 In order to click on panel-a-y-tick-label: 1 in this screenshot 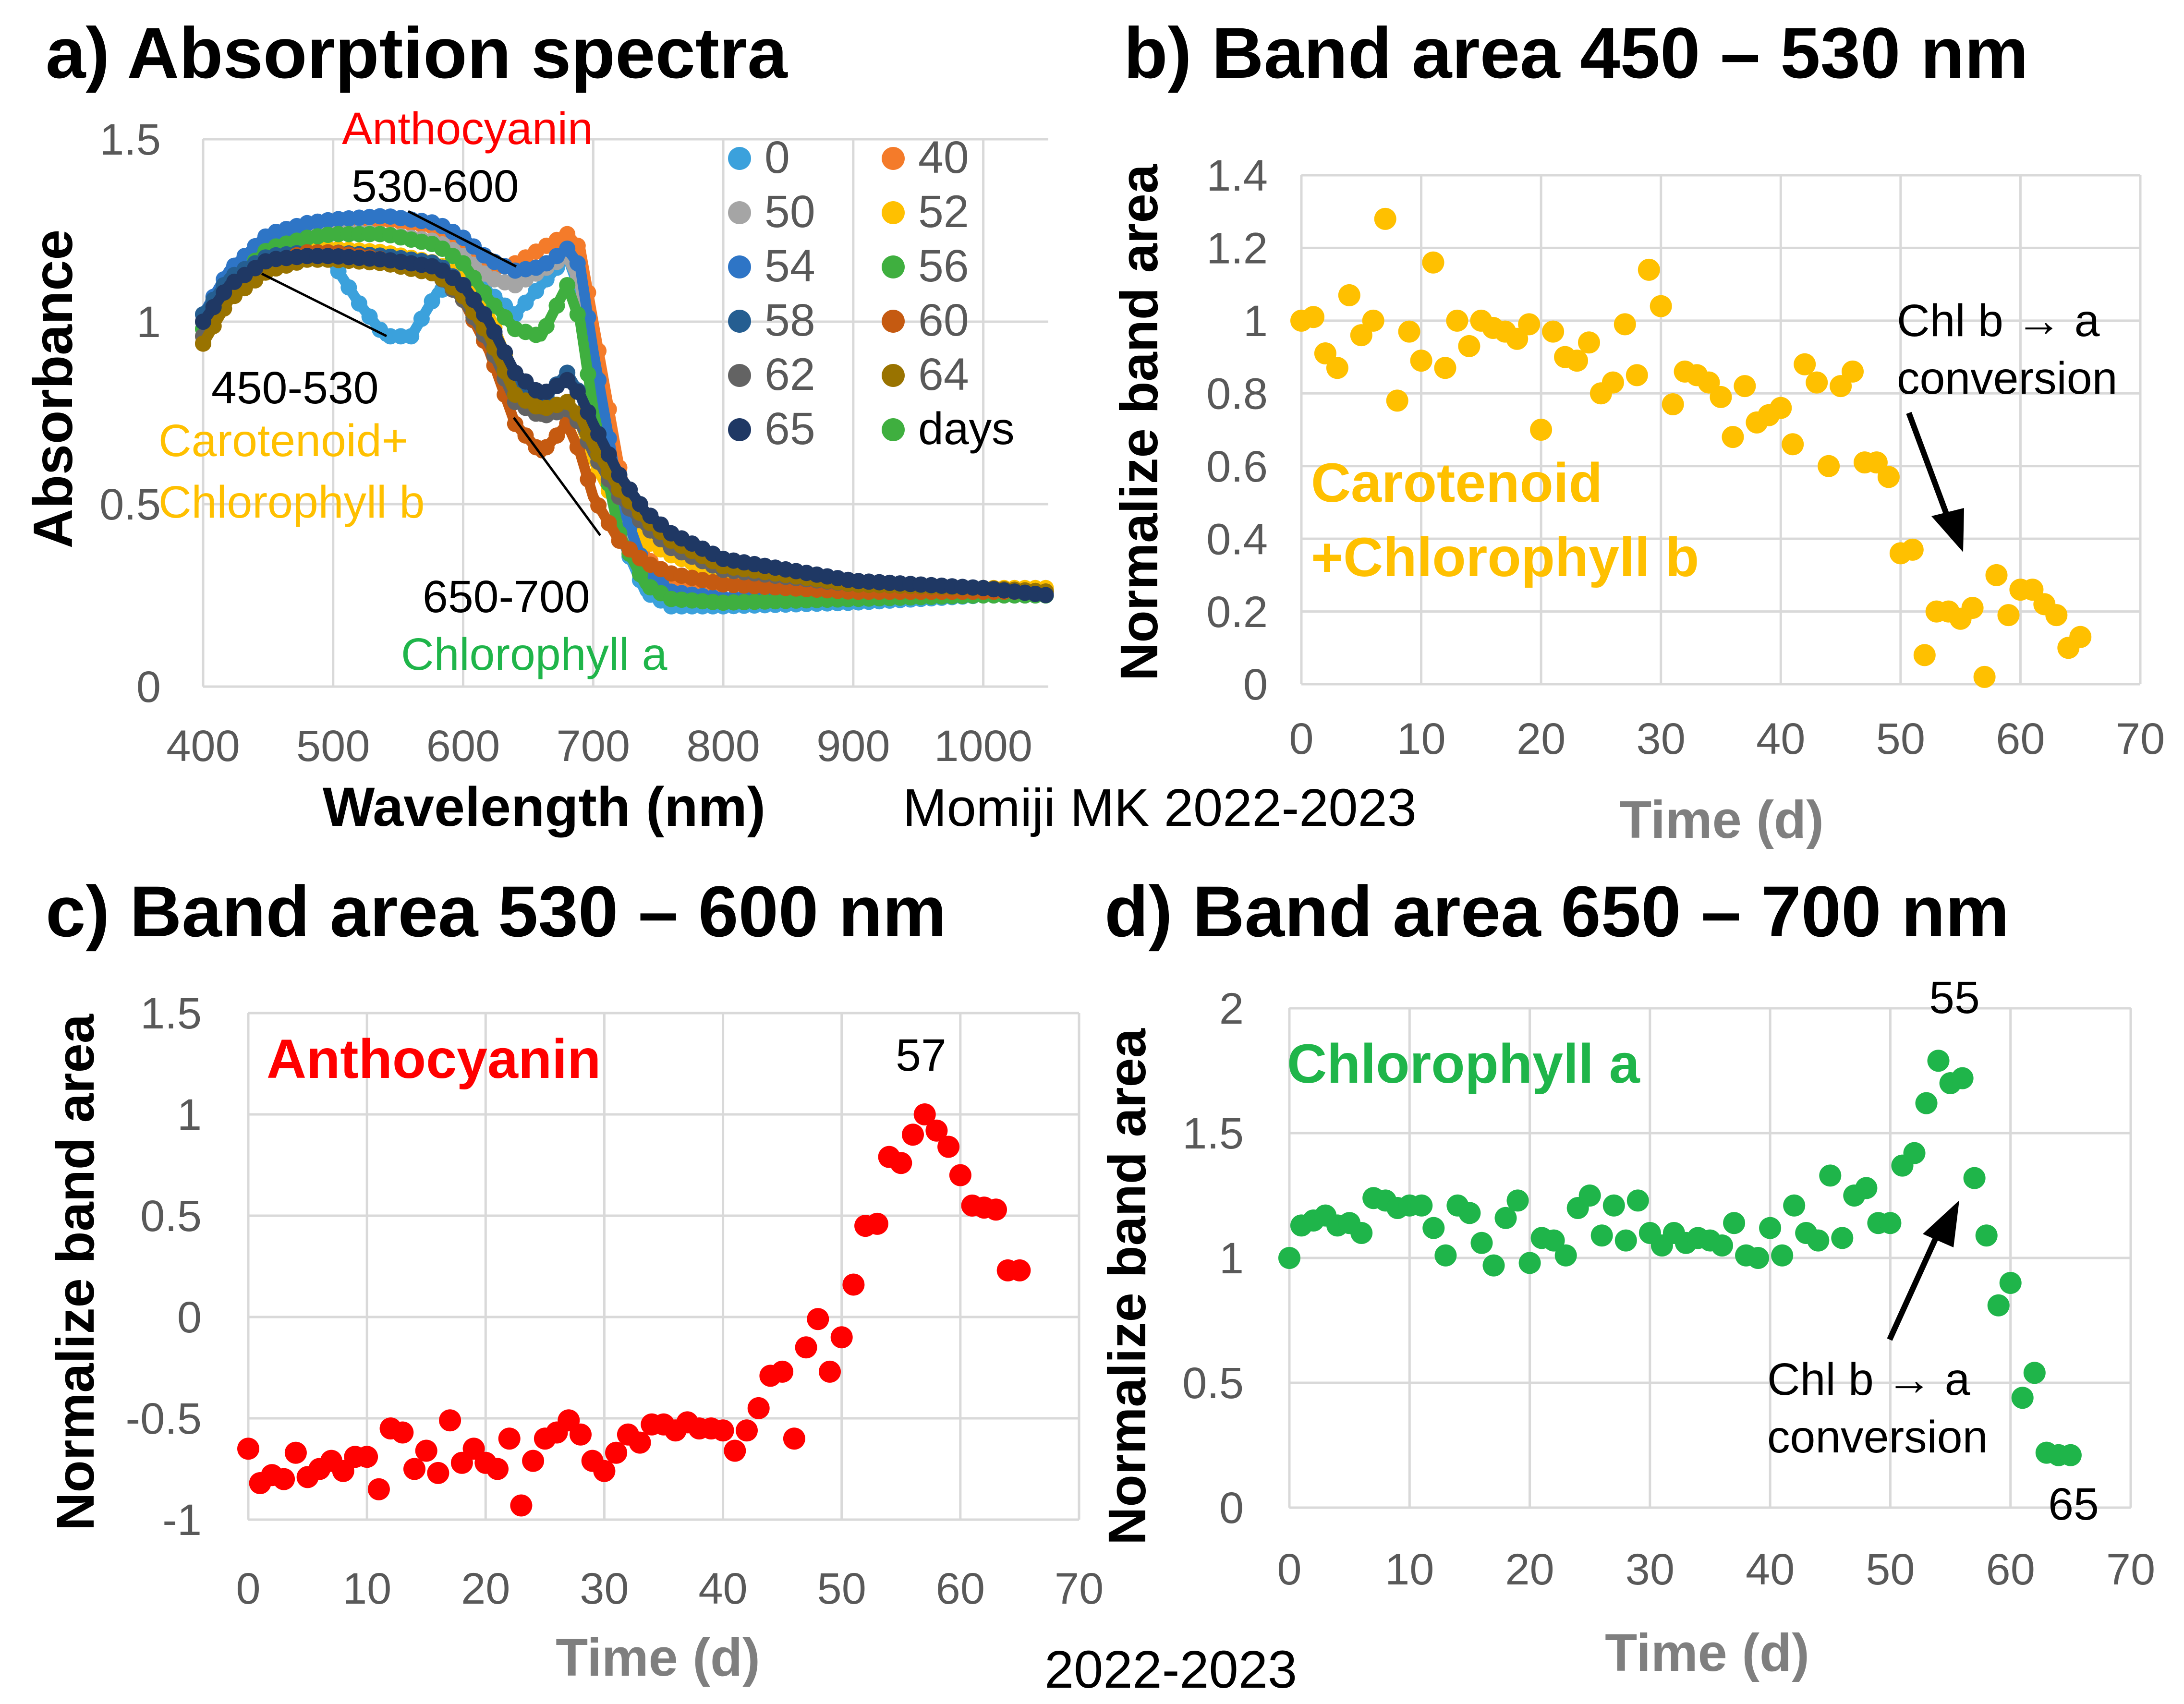, I will do `click(149, 322)`.